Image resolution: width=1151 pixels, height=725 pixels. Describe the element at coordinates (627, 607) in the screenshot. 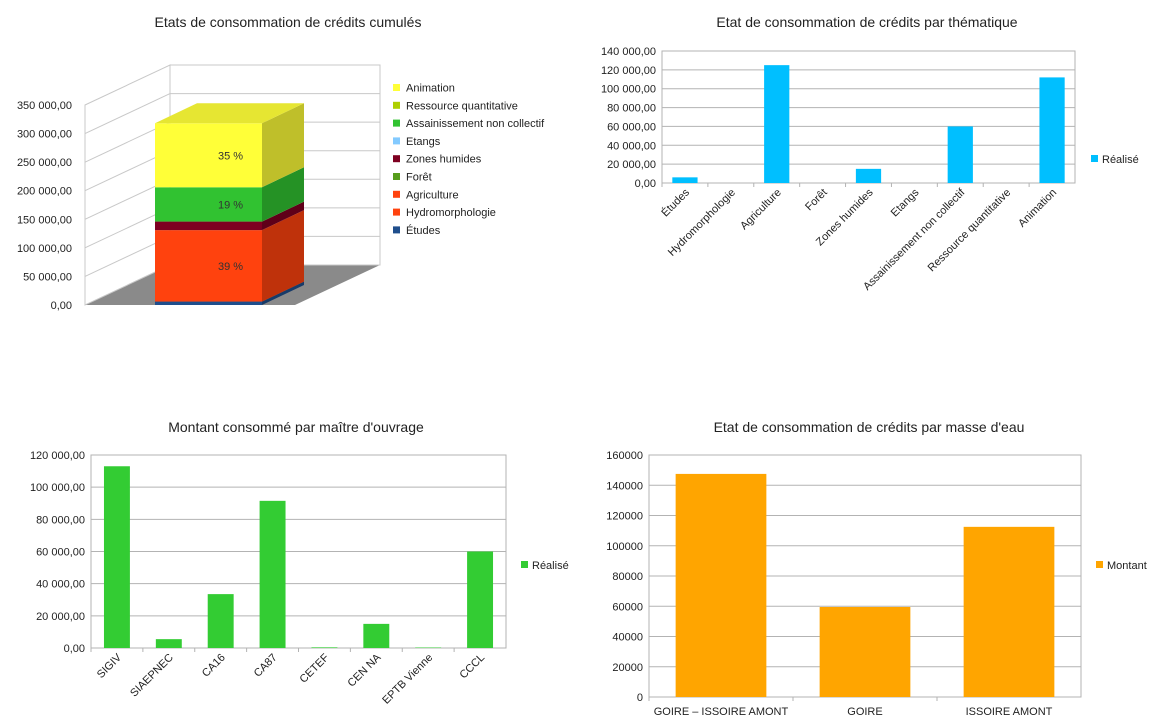

I see `y-tick-label: 60000` at that location.